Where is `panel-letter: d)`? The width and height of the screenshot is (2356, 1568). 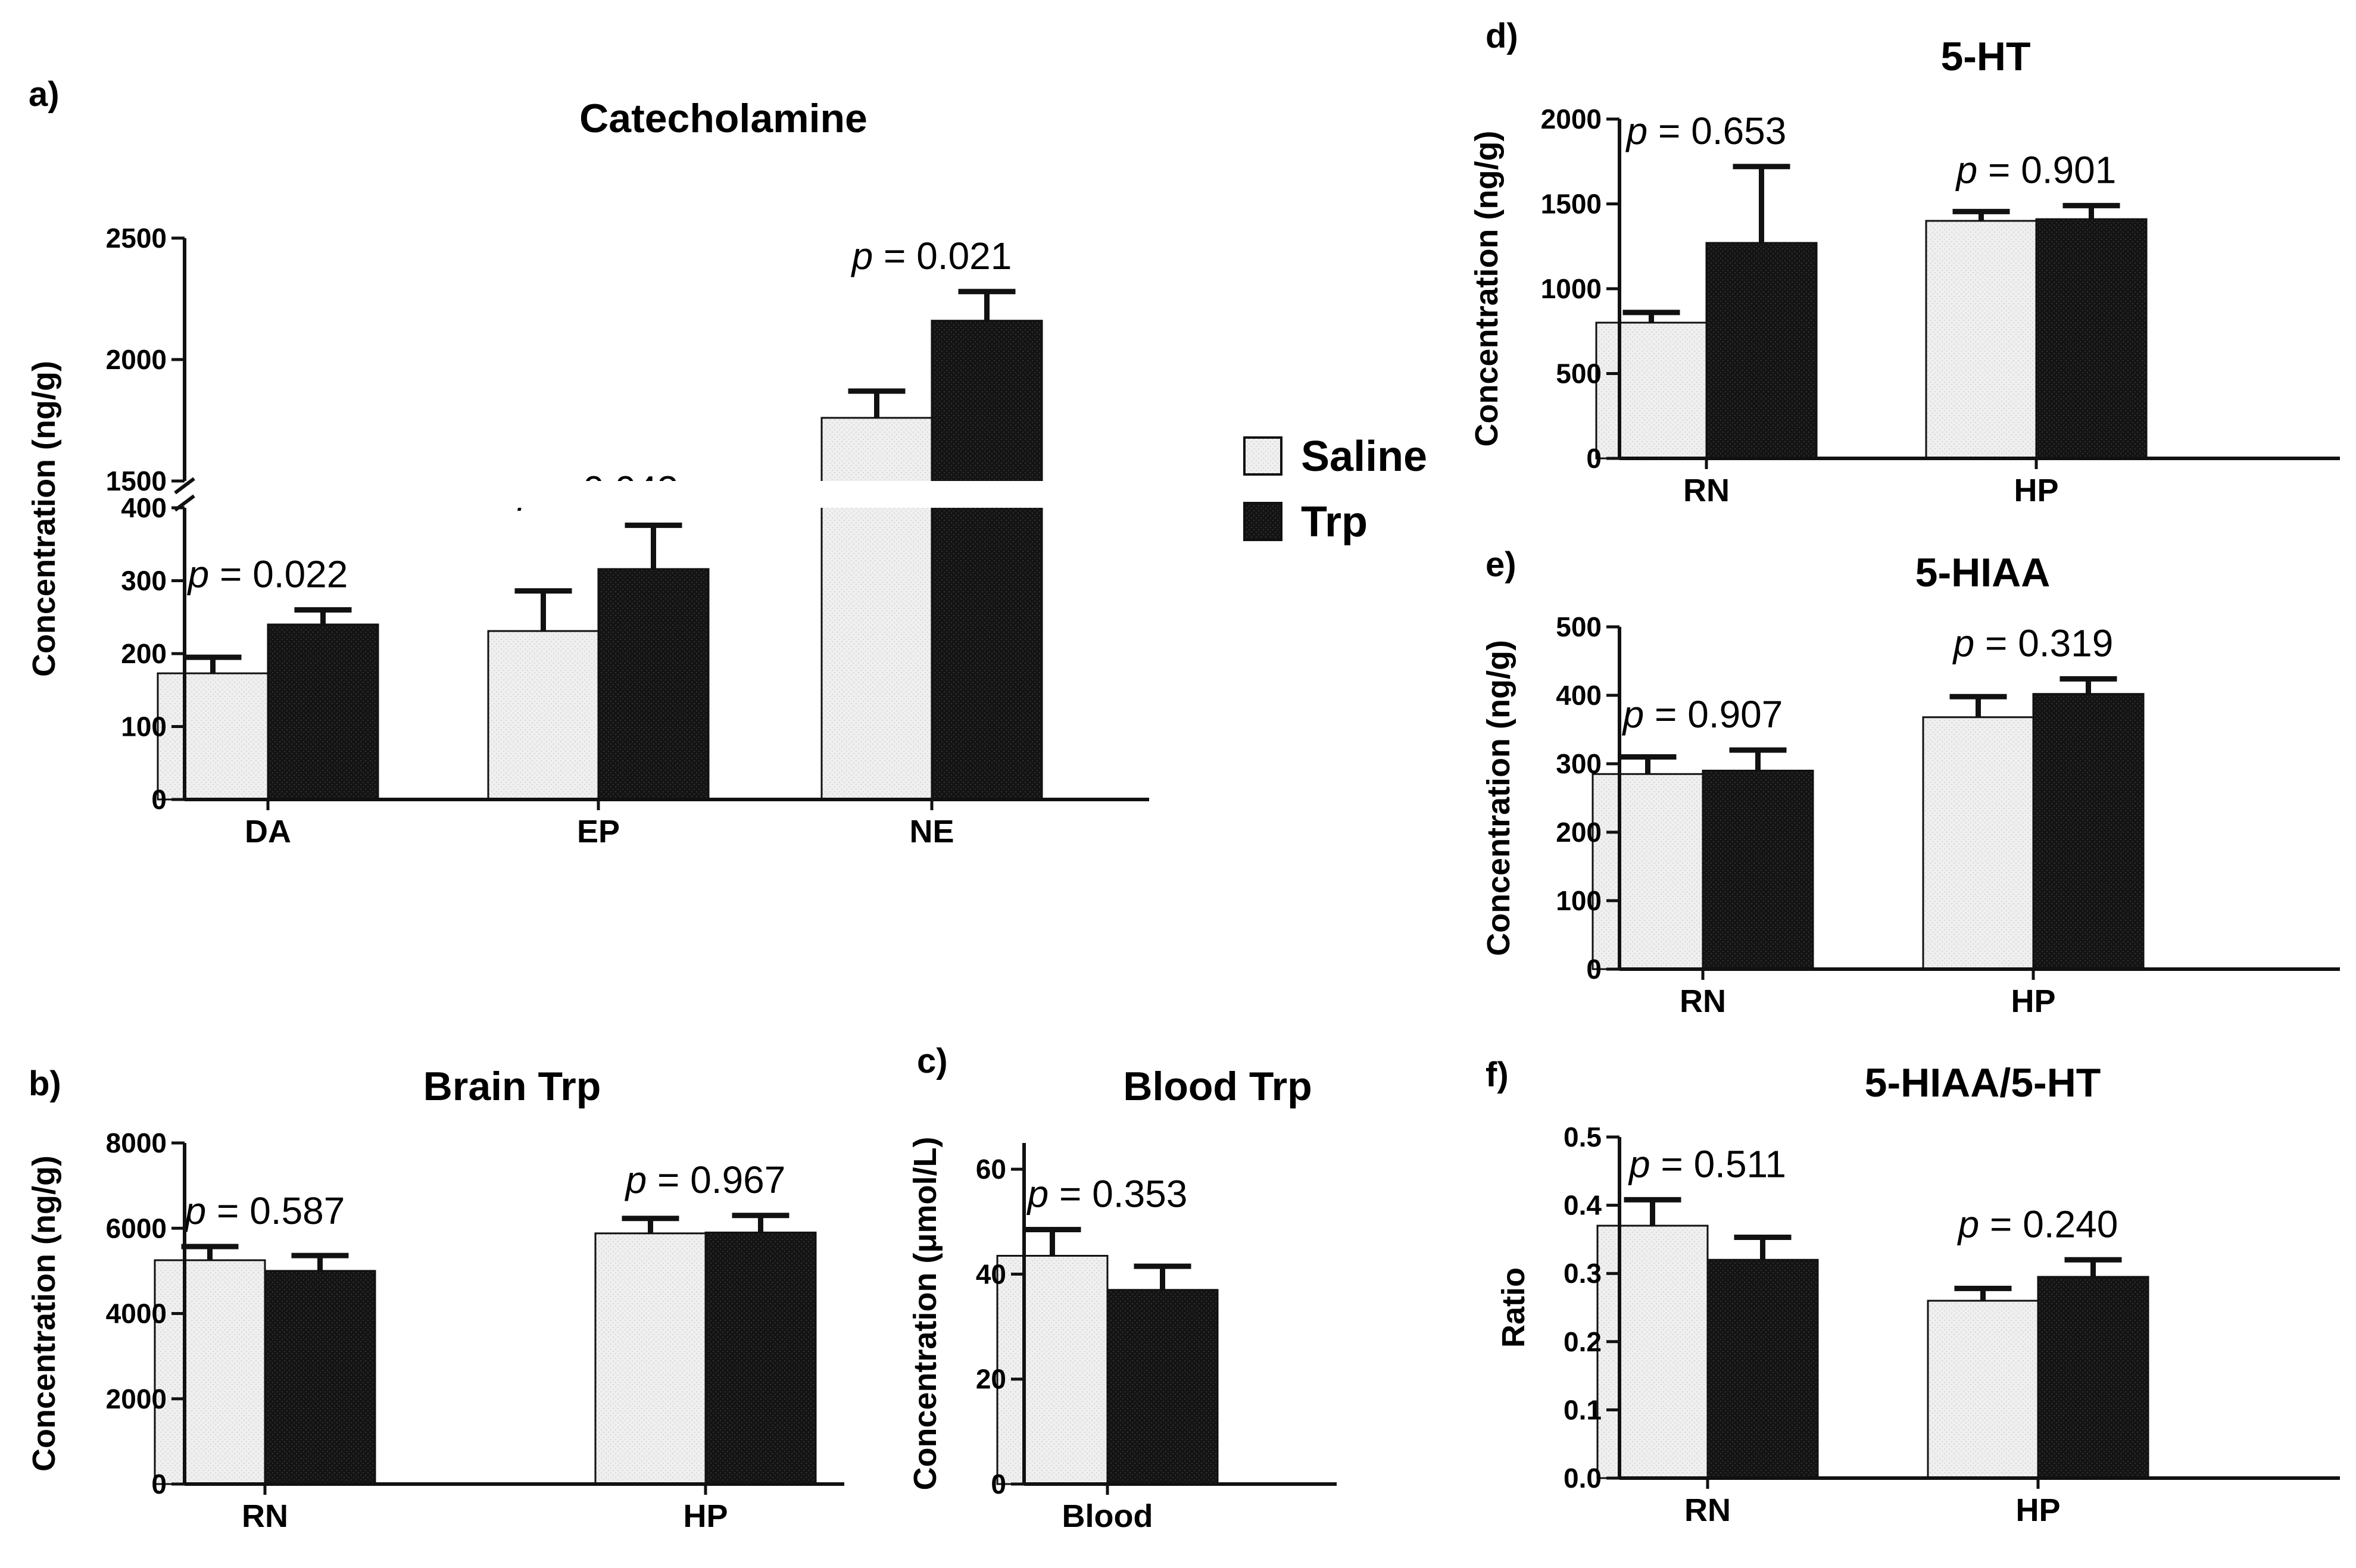 panel-letter: d) is located at coordinates (1502, 36).